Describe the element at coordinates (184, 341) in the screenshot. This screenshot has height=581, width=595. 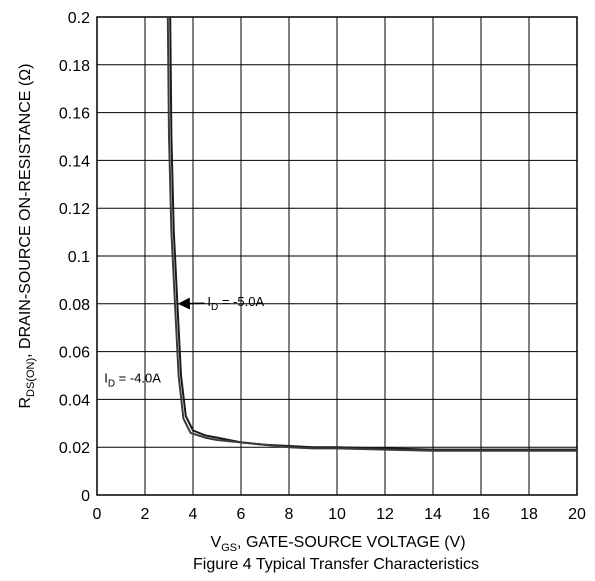
I see `annotations: ID = -5.0A ID = -4.0A` at that location.